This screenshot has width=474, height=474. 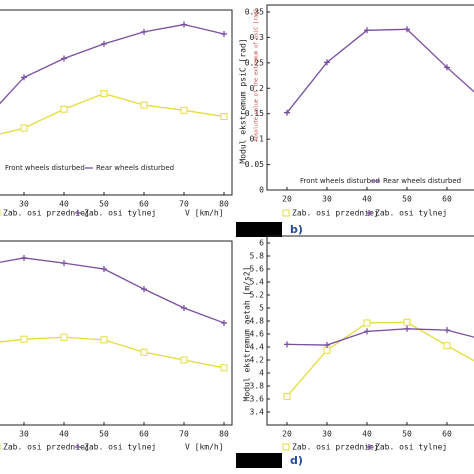 What do you see at coordinates (257, 386) in the screenshot?
I see `y-tick-label: 3.8` at bounding box center [257, 386].